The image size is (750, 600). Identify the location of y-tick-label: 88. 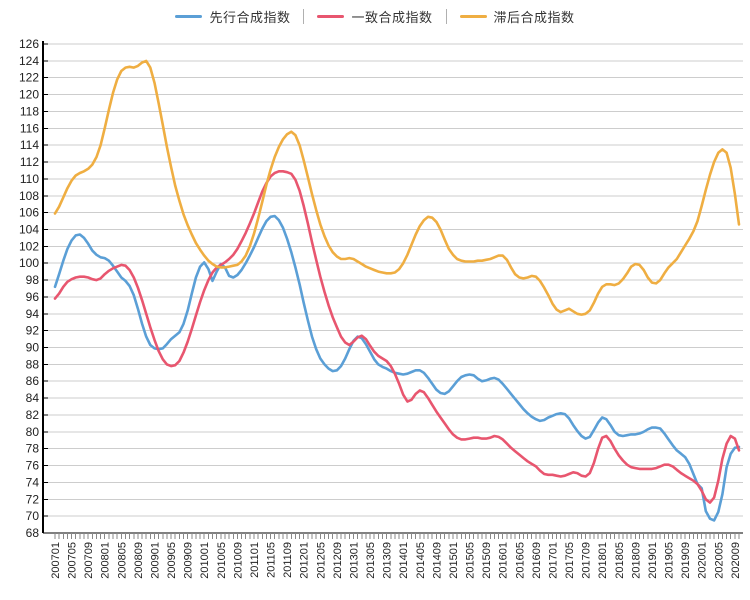
(33, 364).